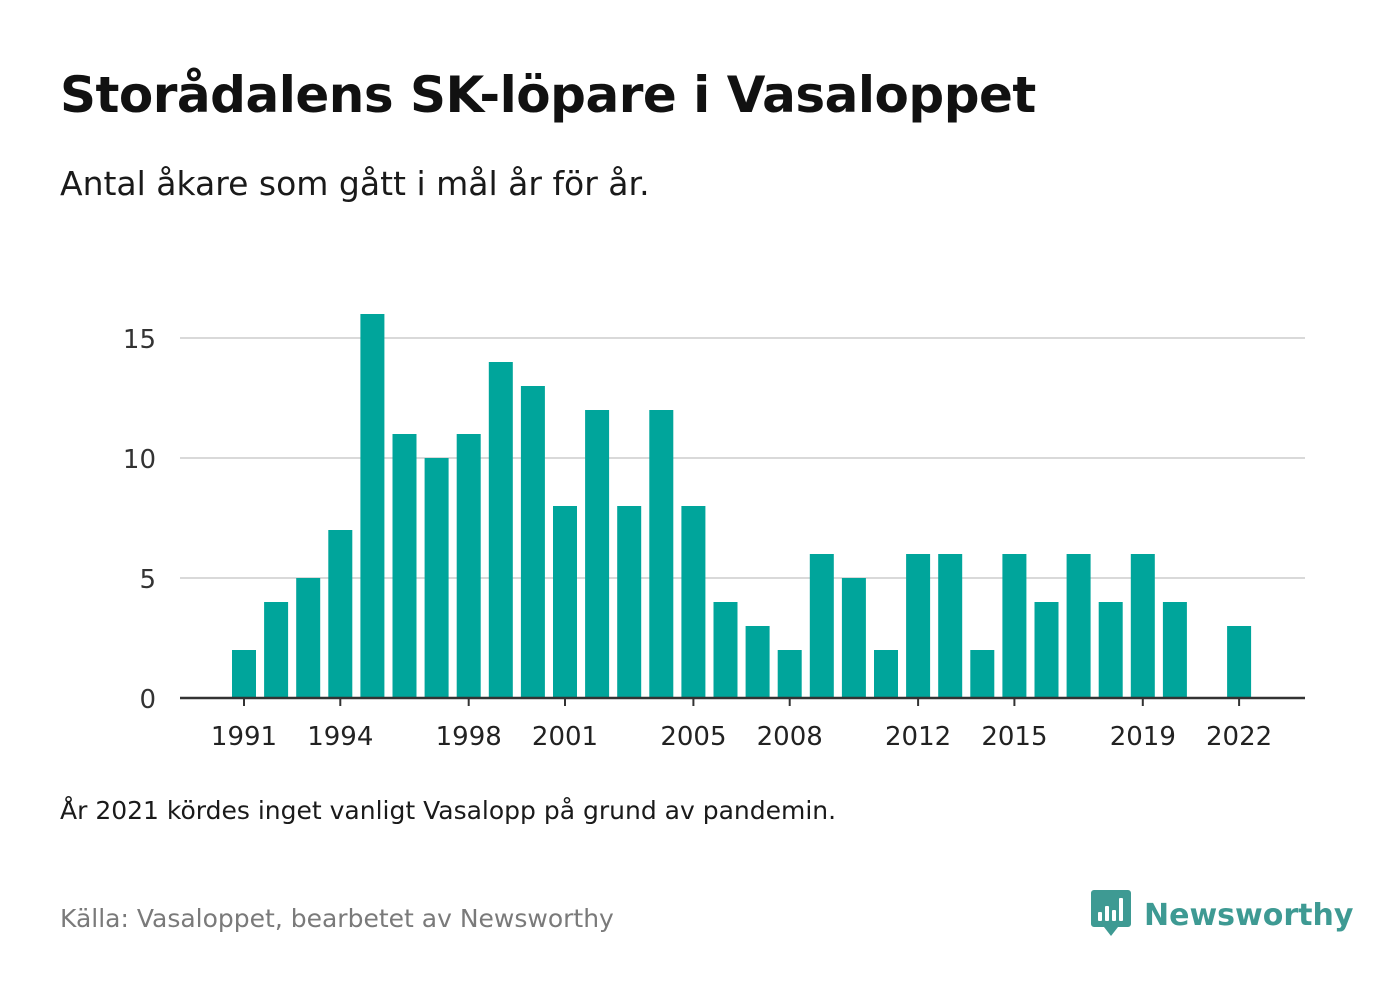 This screenshot has width=1400, height=1000. Describe the element at coordinates (1014, 737) in the screenshot. I see `x-tick-label: 2015` at that location.